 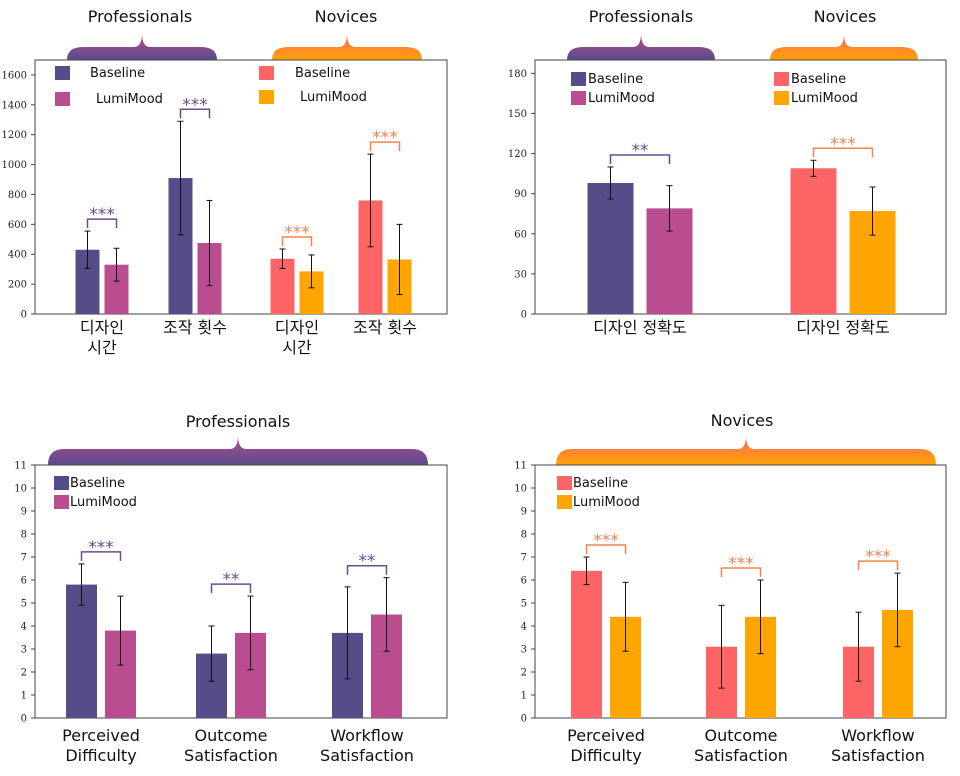 What do you see at coordinates (524, 627) in the screenshot?
I see `y-tick-label: 4` at bounding box center [524, 627].